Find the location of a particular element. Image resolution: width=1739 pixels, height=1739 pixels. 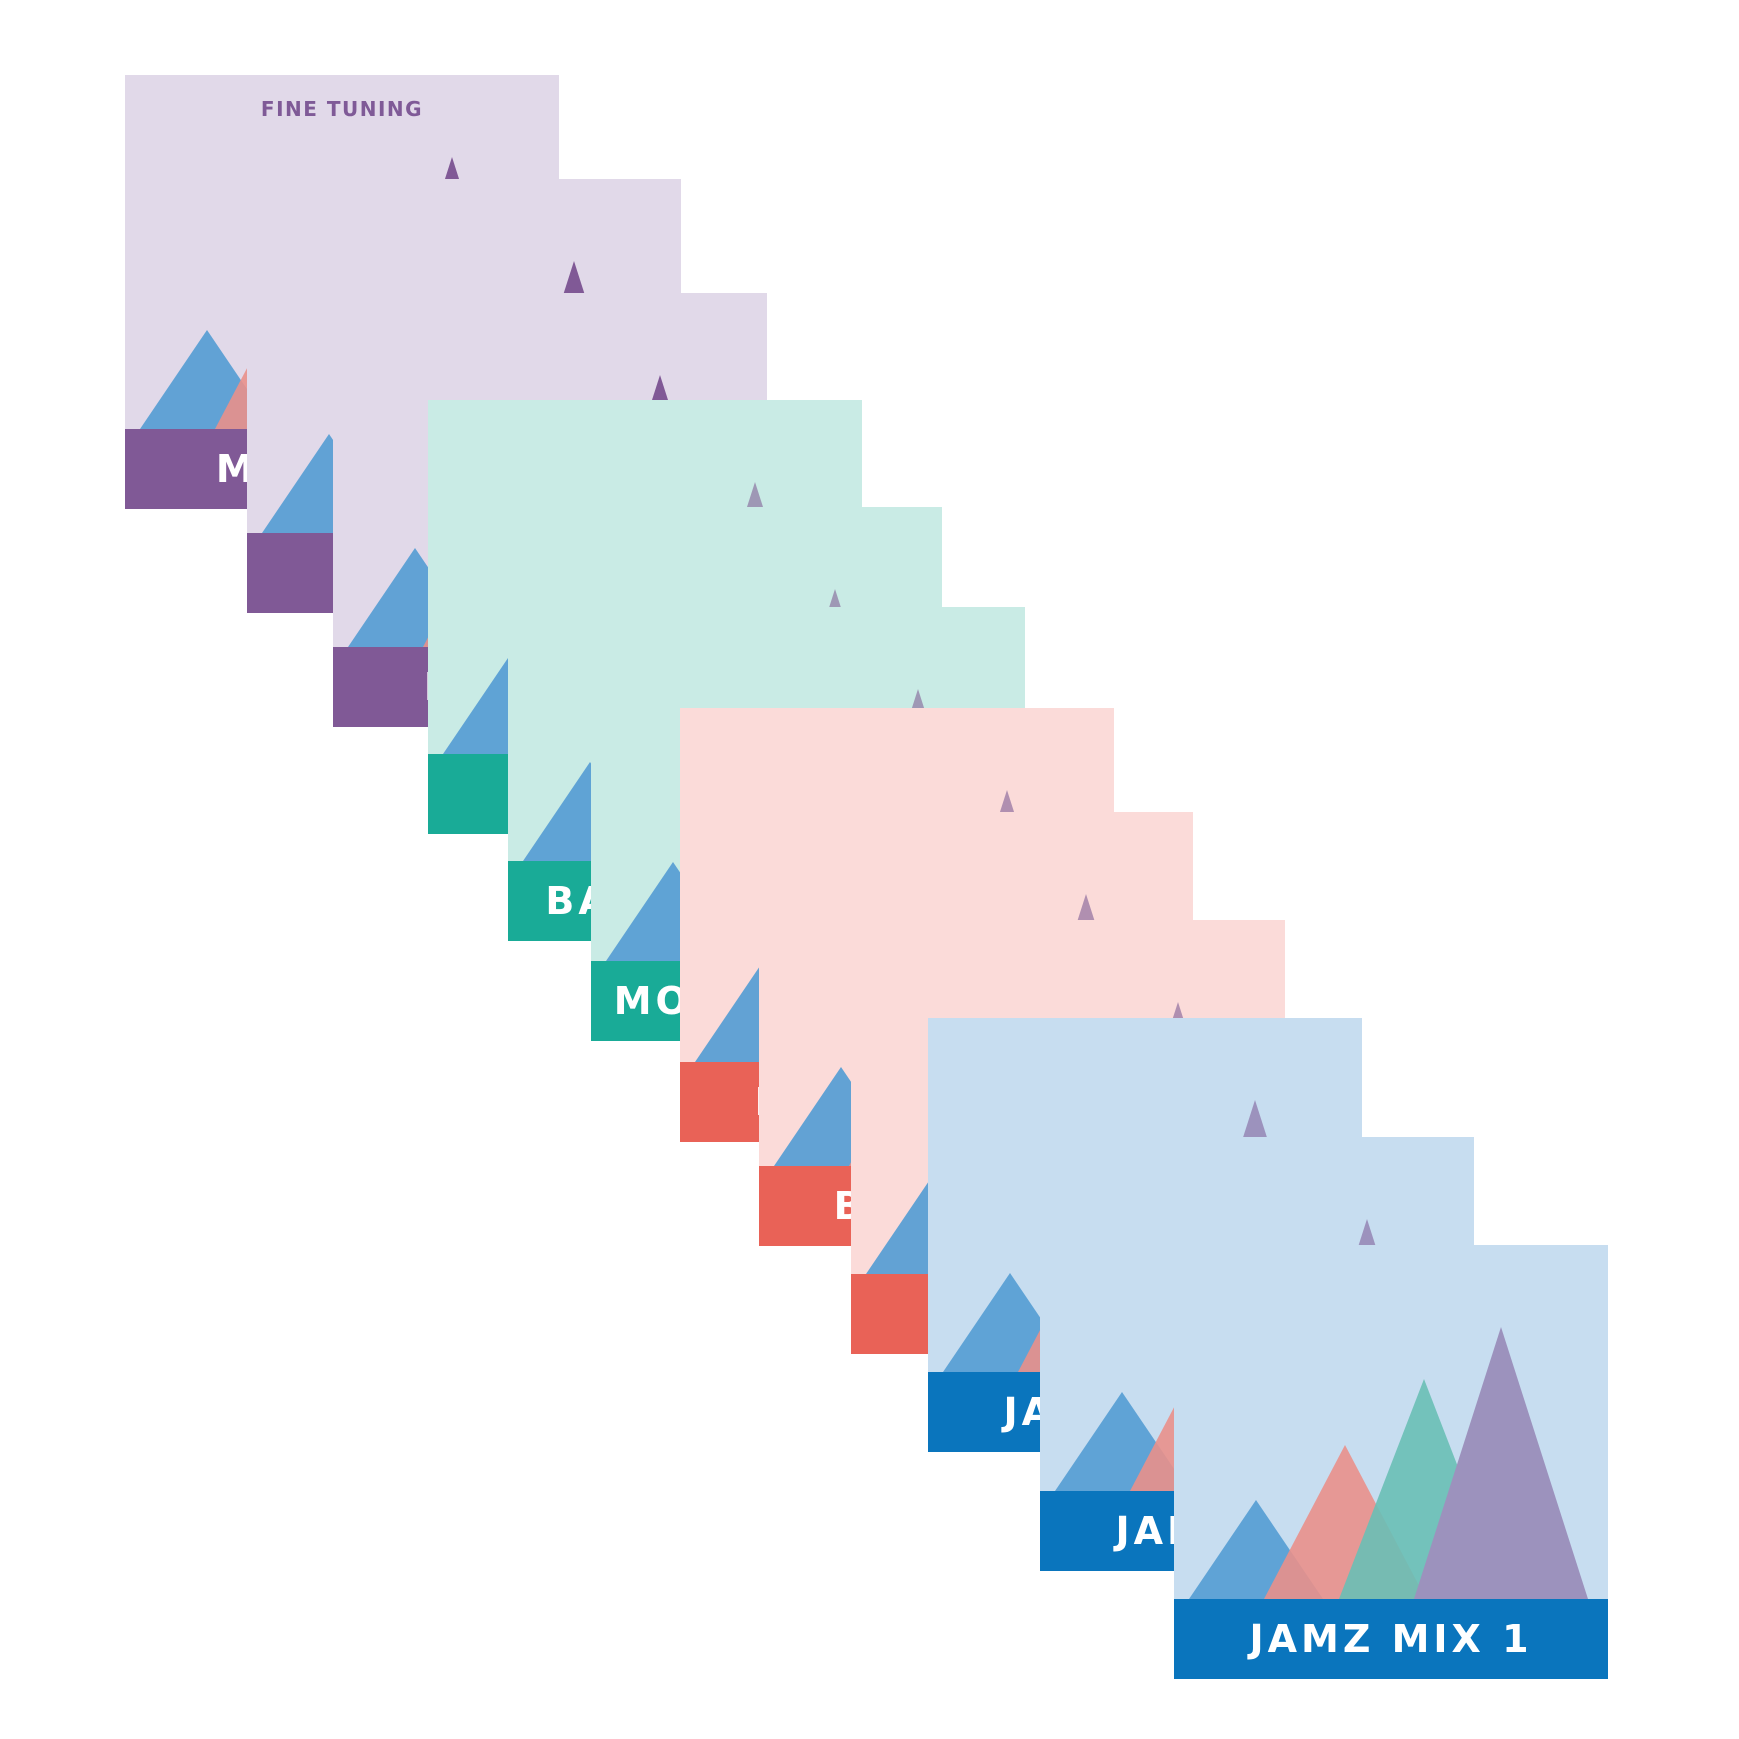

mountain-art is located at coordinates (1388, 1463).